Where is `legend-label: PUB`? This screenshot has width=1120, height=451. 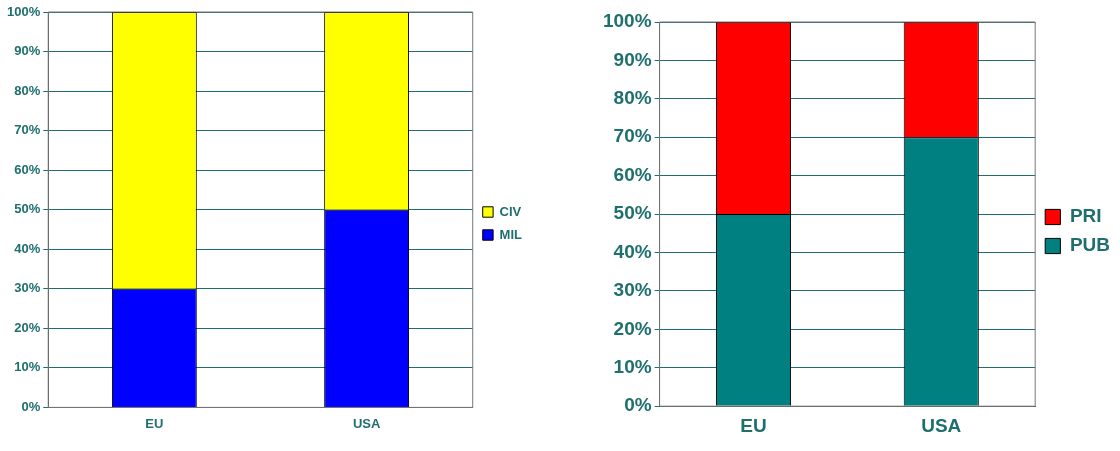 legend-label: PUB is located at coordinates (1090, 245).